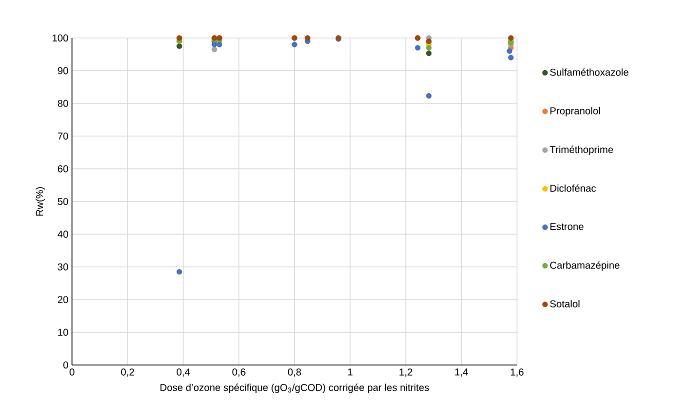 The image size is (694, 419). I want to click on y-tick-label: 90, so click(63, 70).